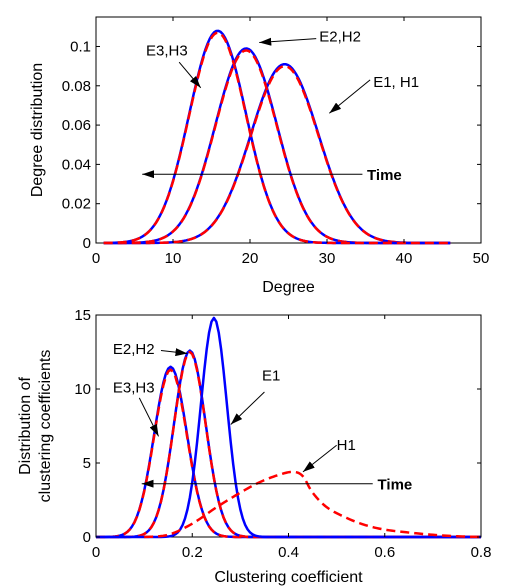  I want to click on y-axis-label-line-1: Distribution of, so click(25, 426).